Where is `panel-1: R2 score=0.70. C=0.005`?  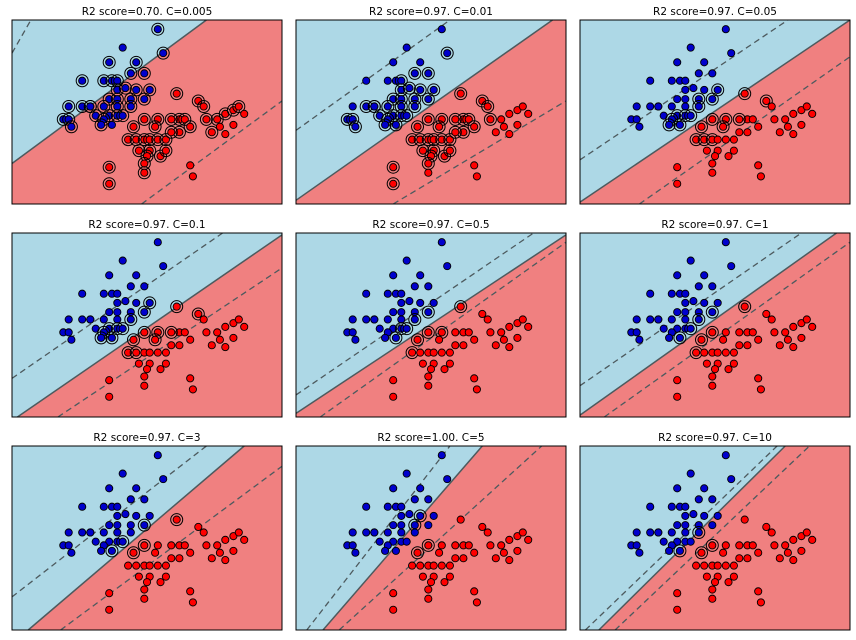 panel-1: R2 score=0.70. C=0.005 is located at coordinates (147, 105).